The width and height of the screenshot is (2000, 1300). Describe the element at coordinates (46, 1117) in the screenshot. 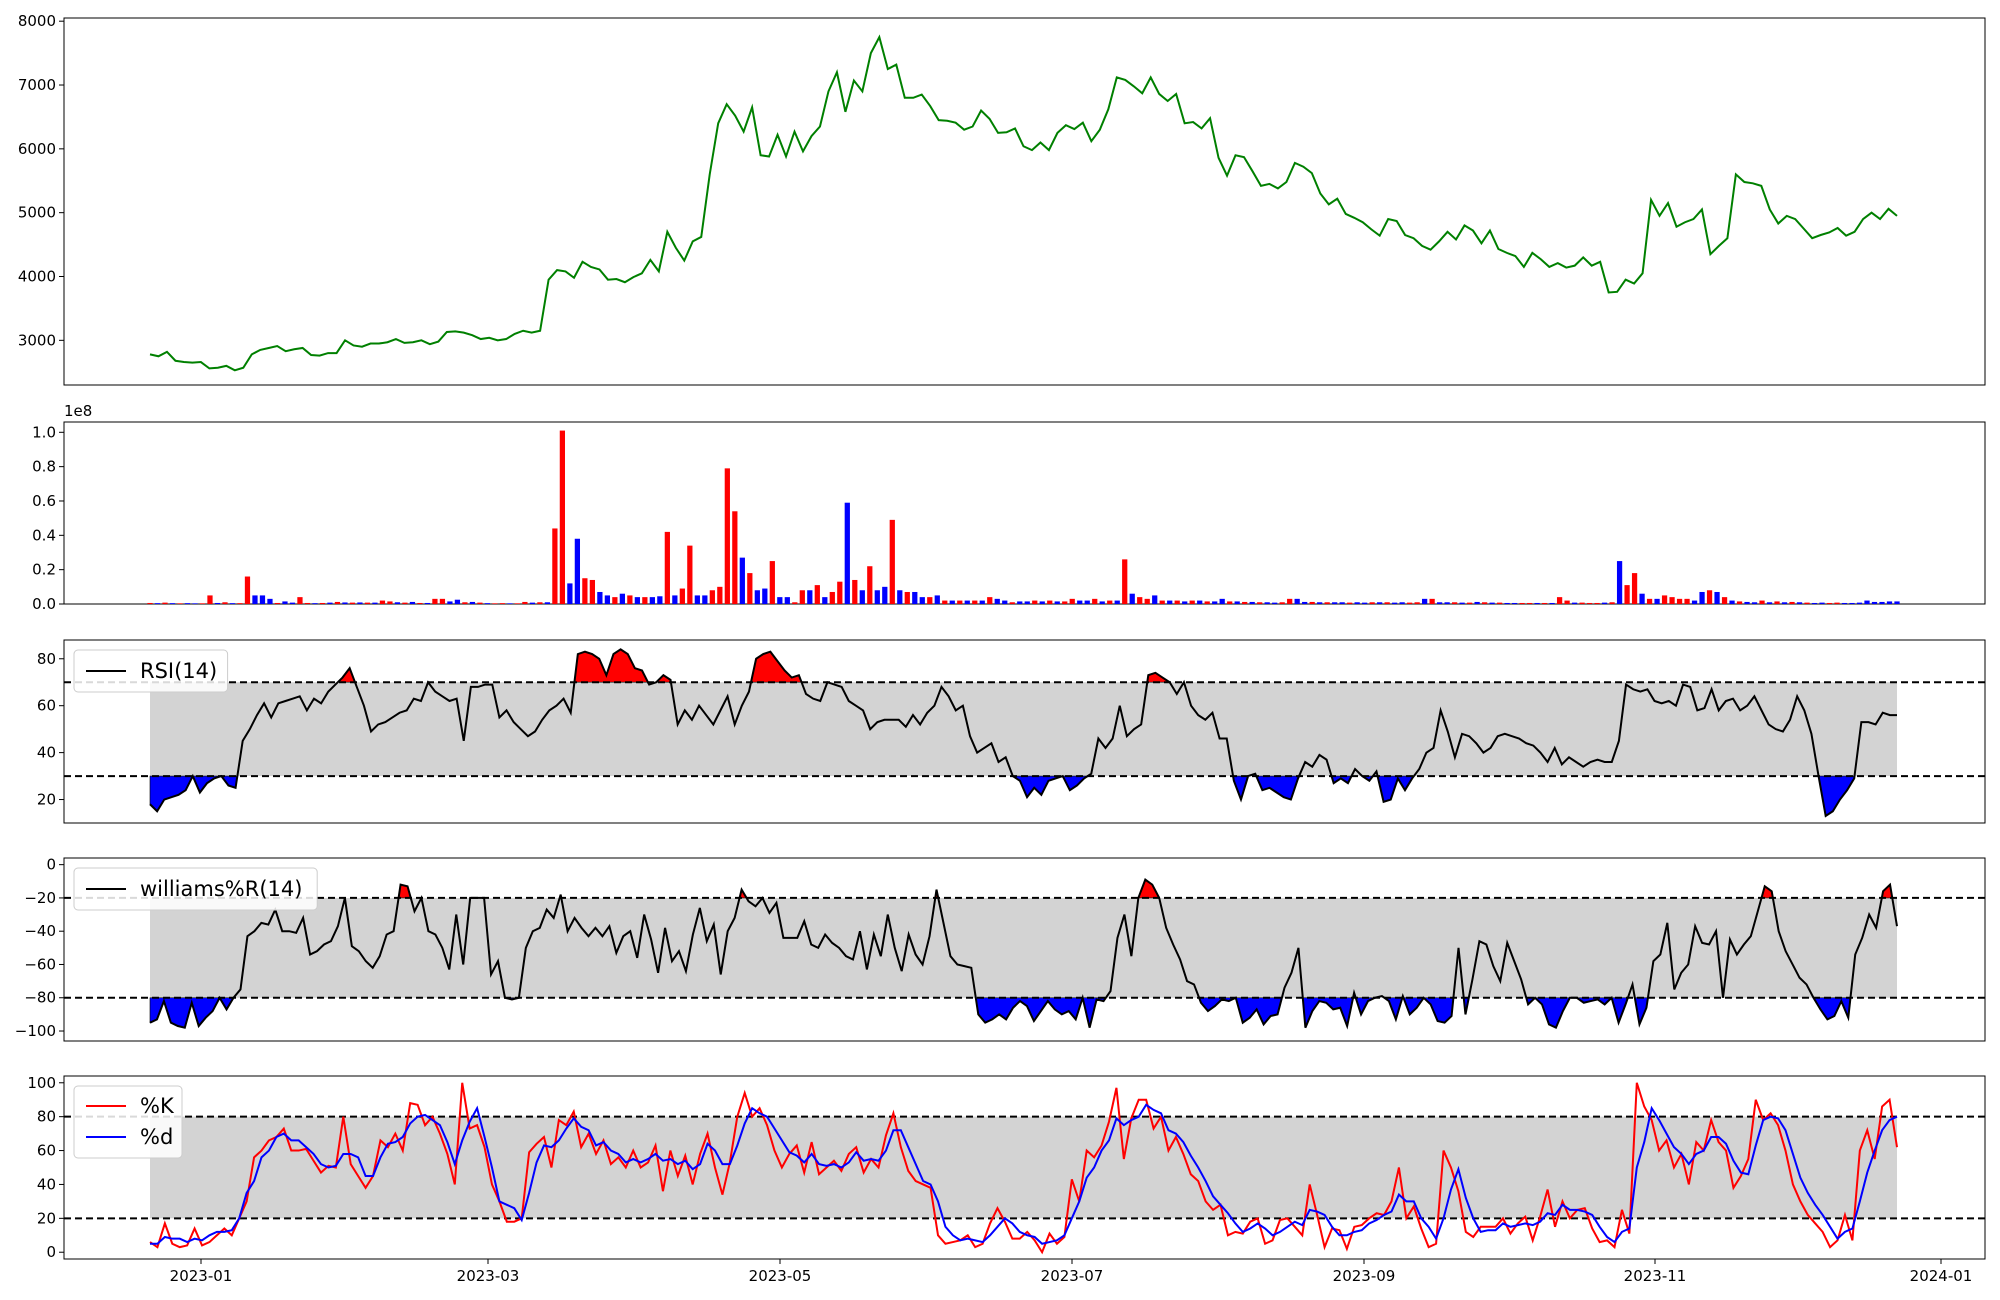

I see `y-tick-label: 80` at that location.